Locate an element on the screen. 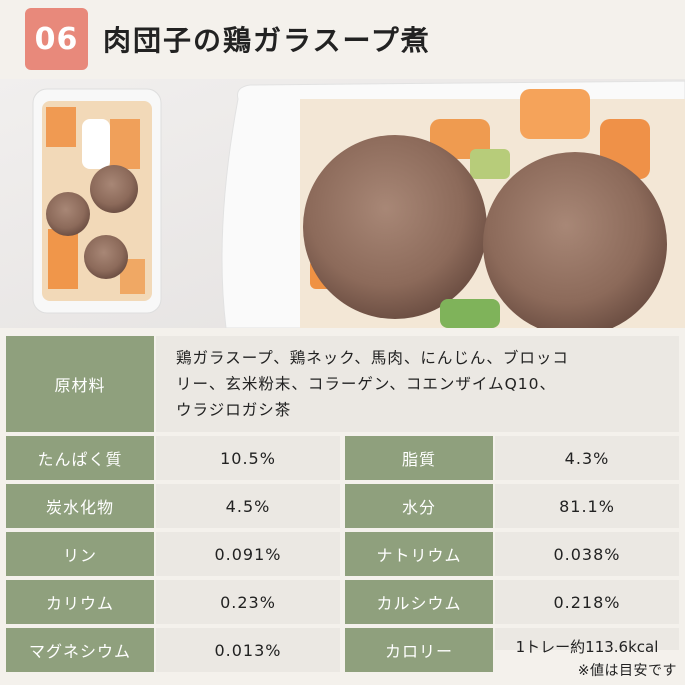 The height and width of the screenshot is (685, 685). disclaimer-note: ※値は目安です is located at coordinates (627, 671).